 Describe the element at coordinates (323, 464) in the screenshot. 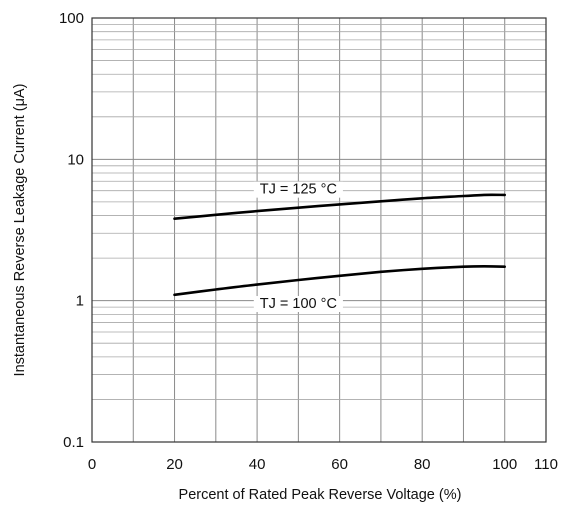

I see `x-axis-tick-labels: 0 20 40 60 80 100 110` at that location.